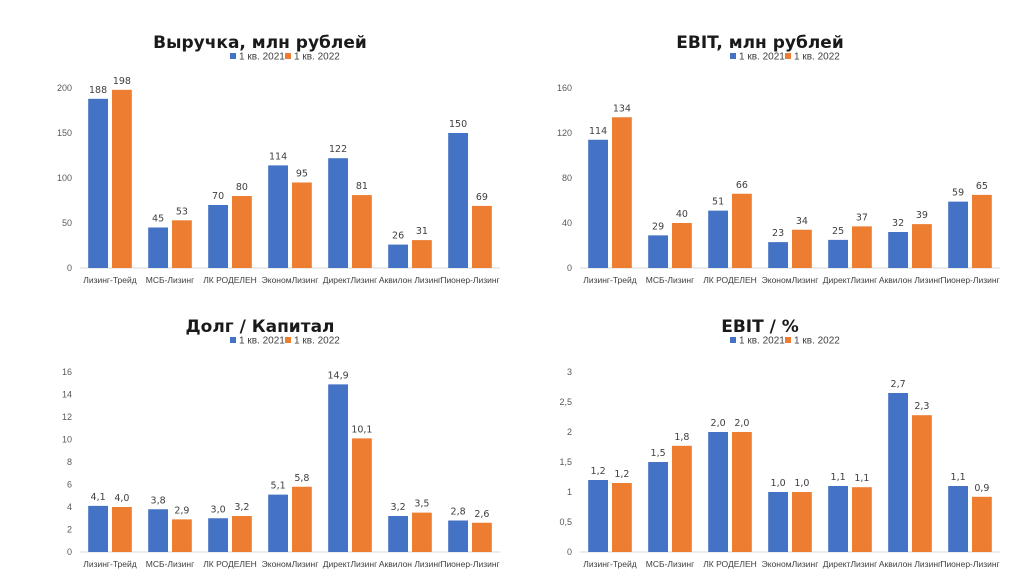  What do you see at coordinates (802, 221) in the screenshot?
I see `data-label: 34` at bounding box center [802, 221].